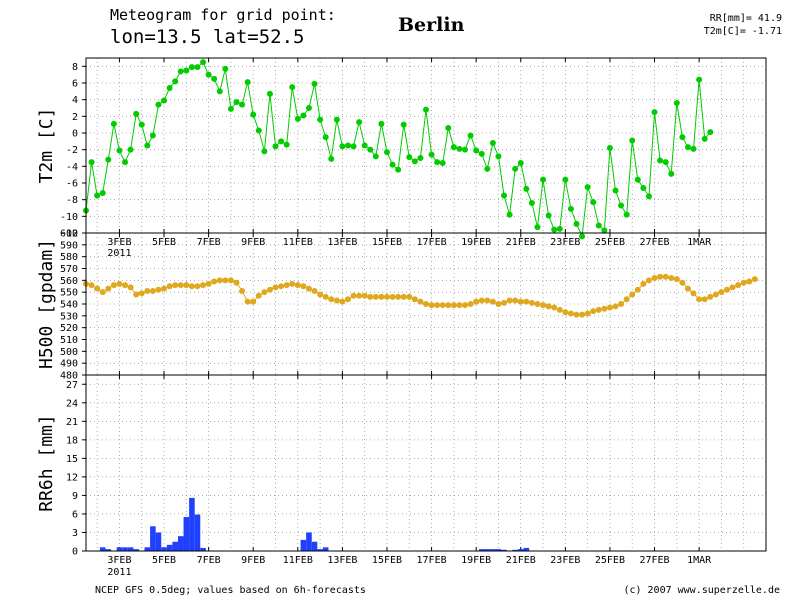 This screenshot has height=600, width=800. Describe the element at coordinates (75, 100) in the screenshot. I see `y-tick-label: 4` at that location.